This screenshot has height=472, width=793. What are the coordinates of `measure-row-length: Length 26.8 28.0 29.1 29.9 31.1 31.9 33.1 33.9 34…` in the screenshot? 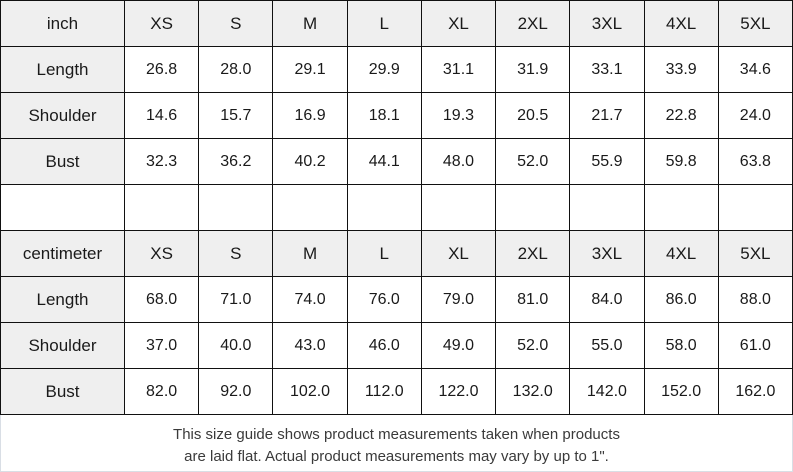 It's located at (396, 69).